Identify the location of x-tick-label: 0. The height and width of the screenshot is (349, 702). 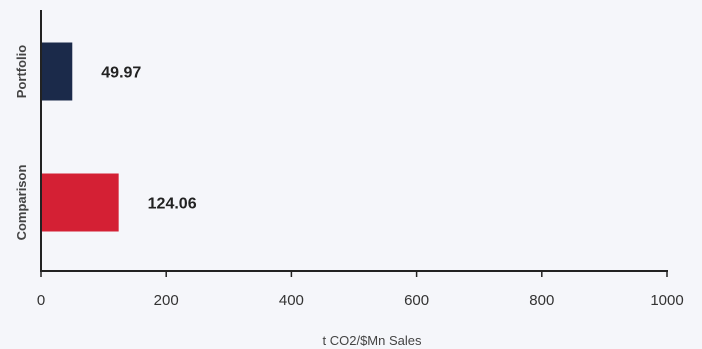
(41, 300).